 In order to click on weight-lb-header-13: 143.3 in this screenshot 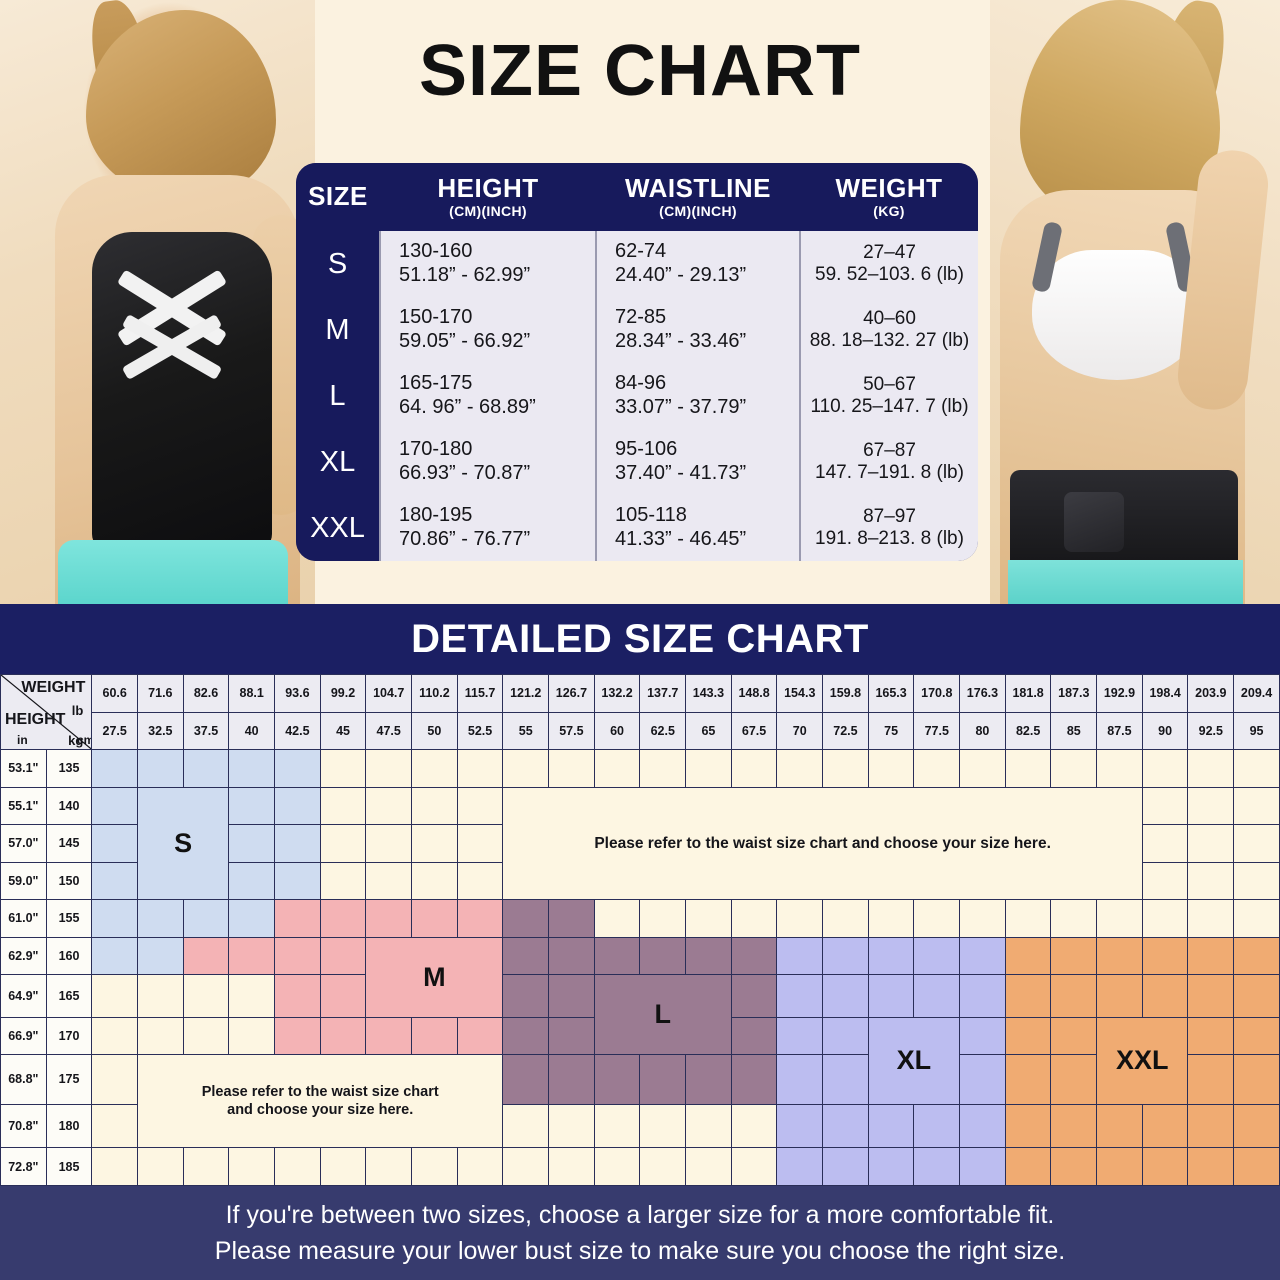, I will do `click(708, 693)`.